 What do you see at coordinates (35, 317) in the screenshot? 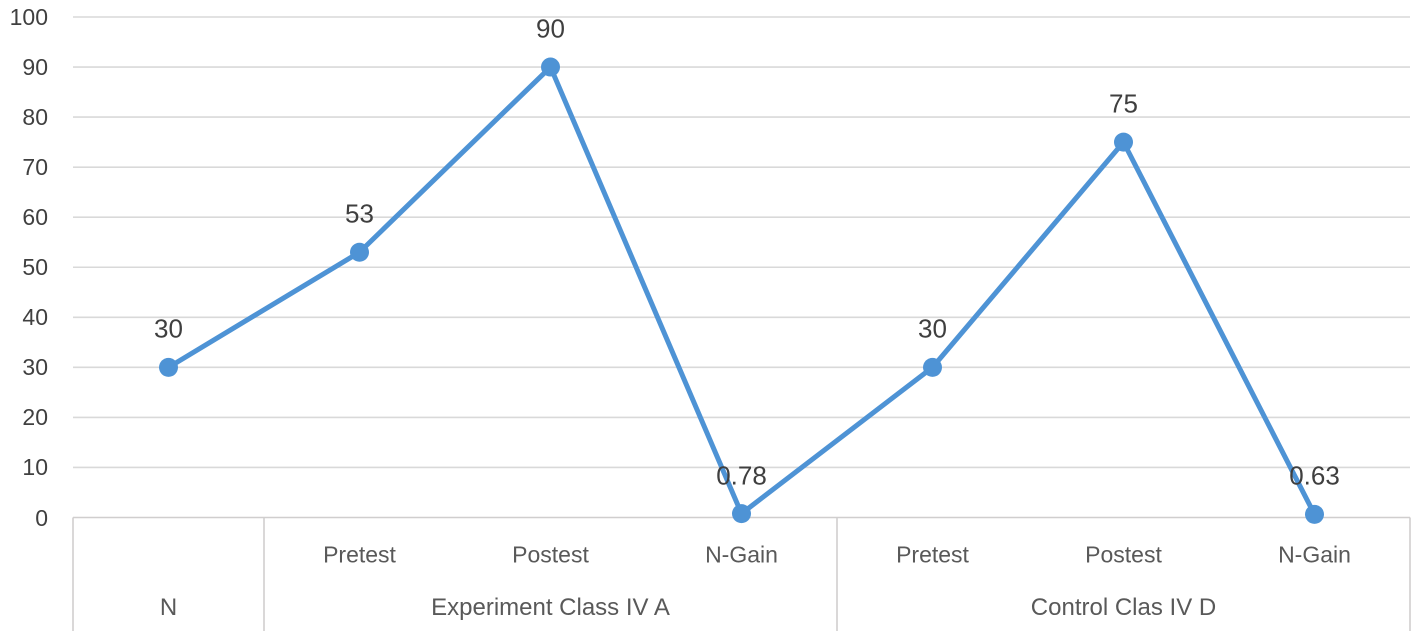
I see `y-axis-tick-label: 40` at bounding box center [35, 317].